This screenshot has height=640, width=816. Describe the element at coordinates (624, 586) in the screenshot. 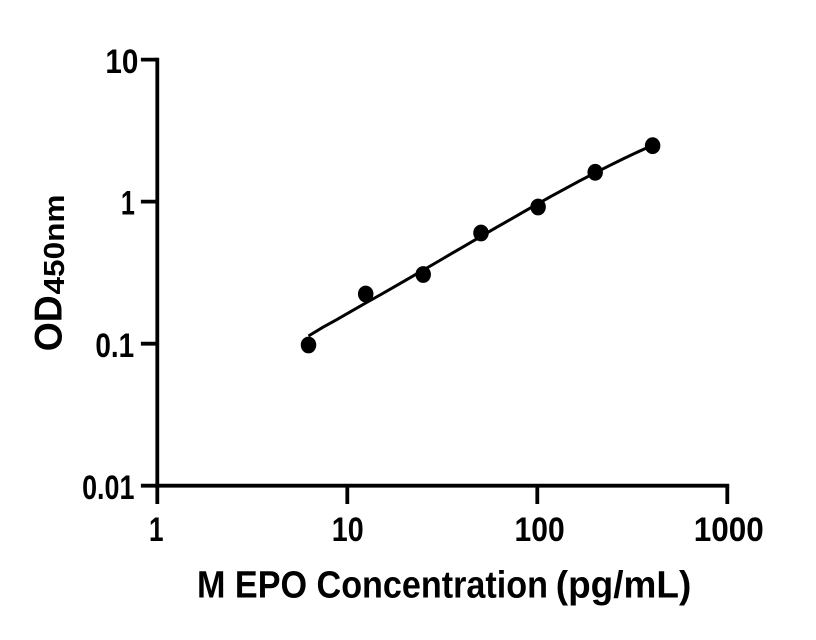

I see `svg-text: (pg/mL)` at that location.